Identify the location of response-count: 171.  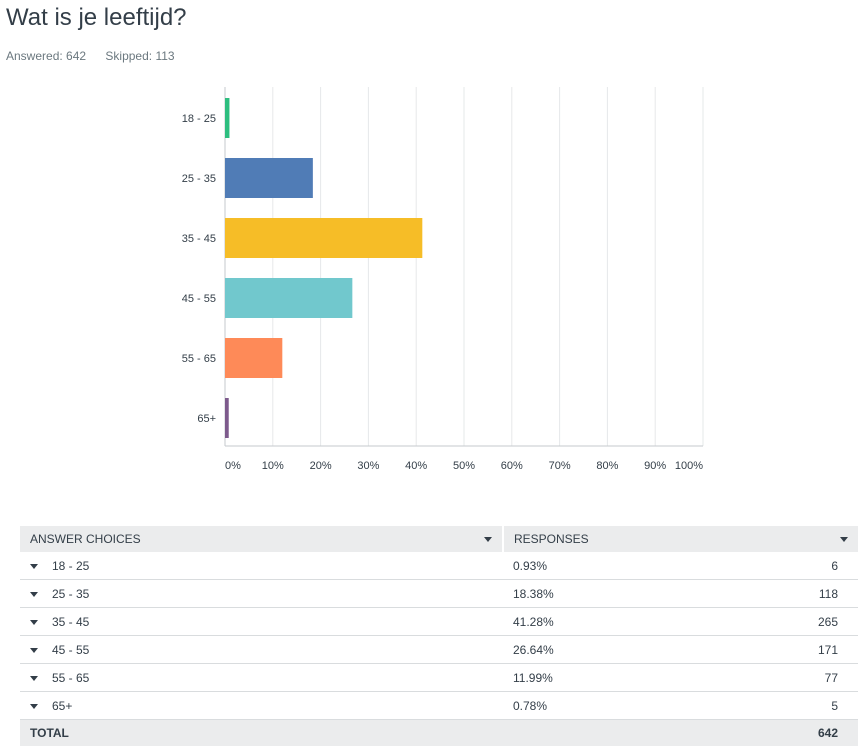
(777, 649).